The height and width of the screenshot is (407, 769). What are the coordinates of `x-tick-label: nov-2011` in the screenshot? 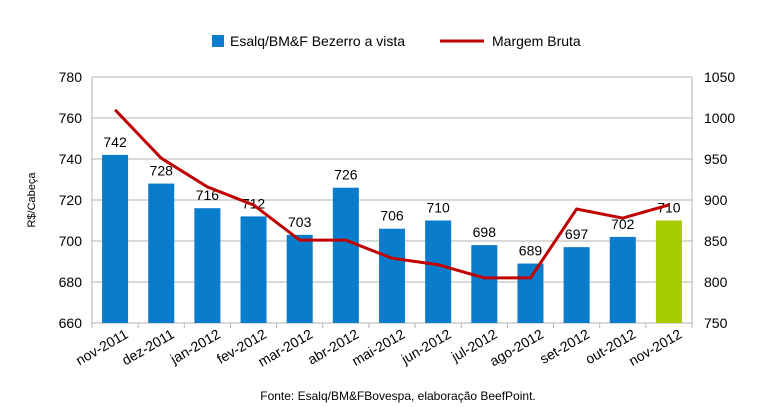 It's located at (102, 347).